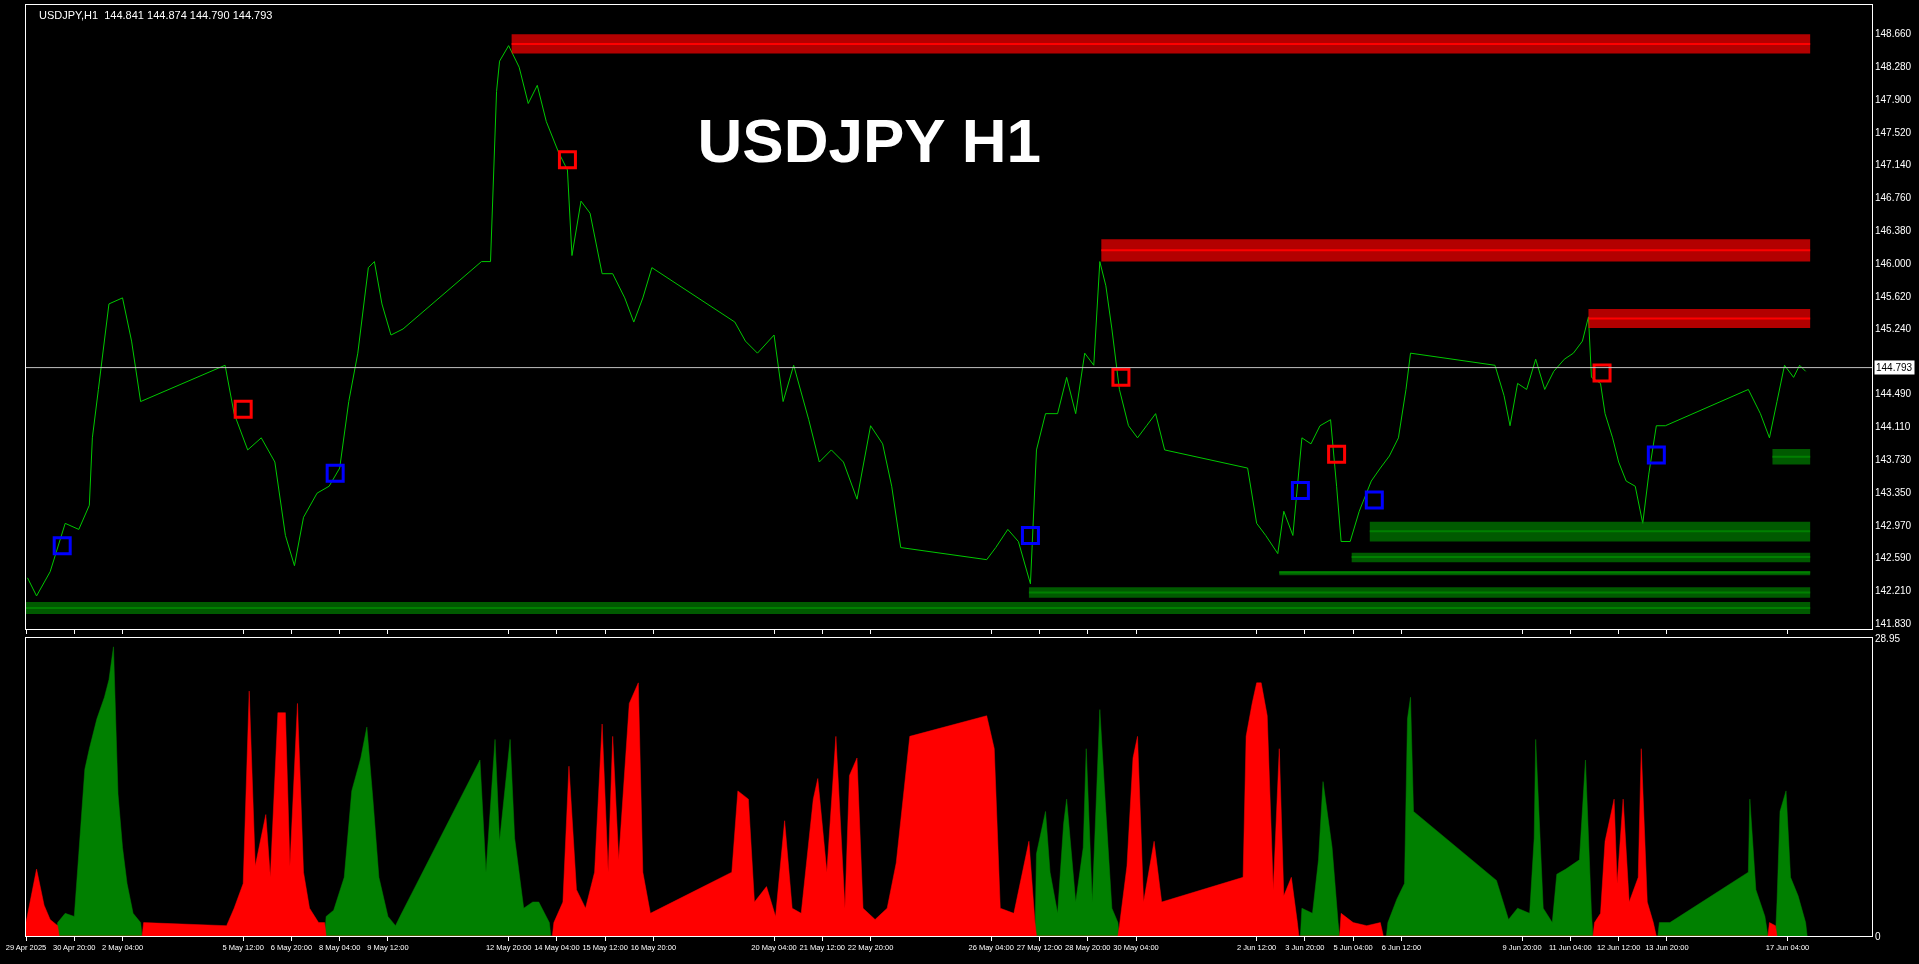  Describe the element at coordinates (869, 140) in the screenshot. I see `text: USDJPY H1` at that location.